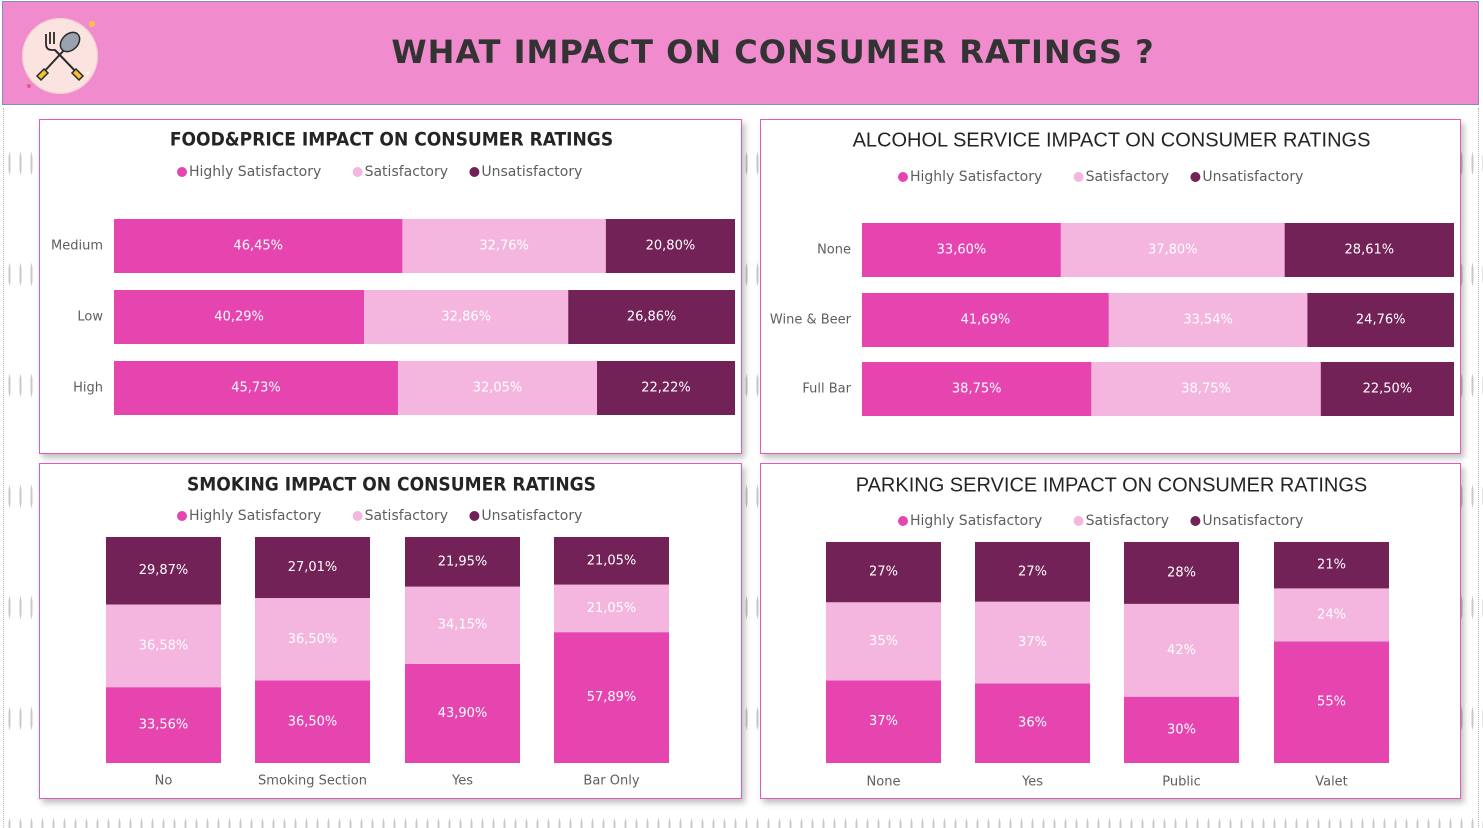 The image size is (1483, 828). Describe the element at coordinates (1331, 782) in the screenshot. I see `category-label: Valet` at that location.